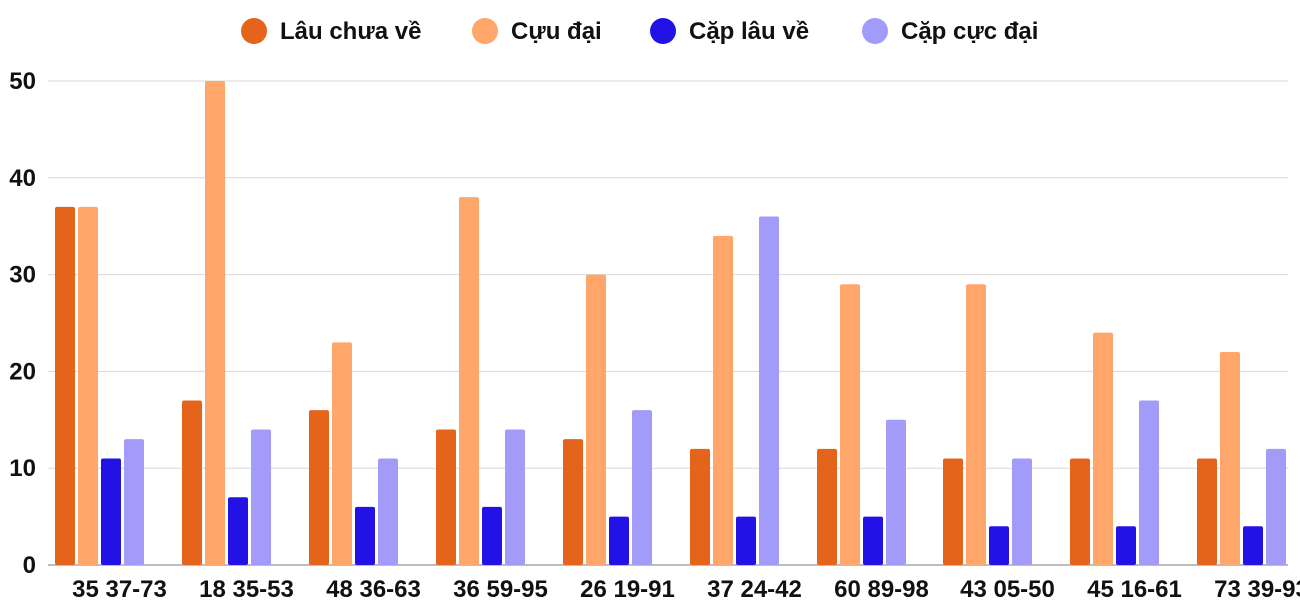  Describe the element at coordinates (639, 31) in the screenshot. I see `legend: Lâu chưa về Cựu đại Cặp lâu về Cặp cực đại` at that location.